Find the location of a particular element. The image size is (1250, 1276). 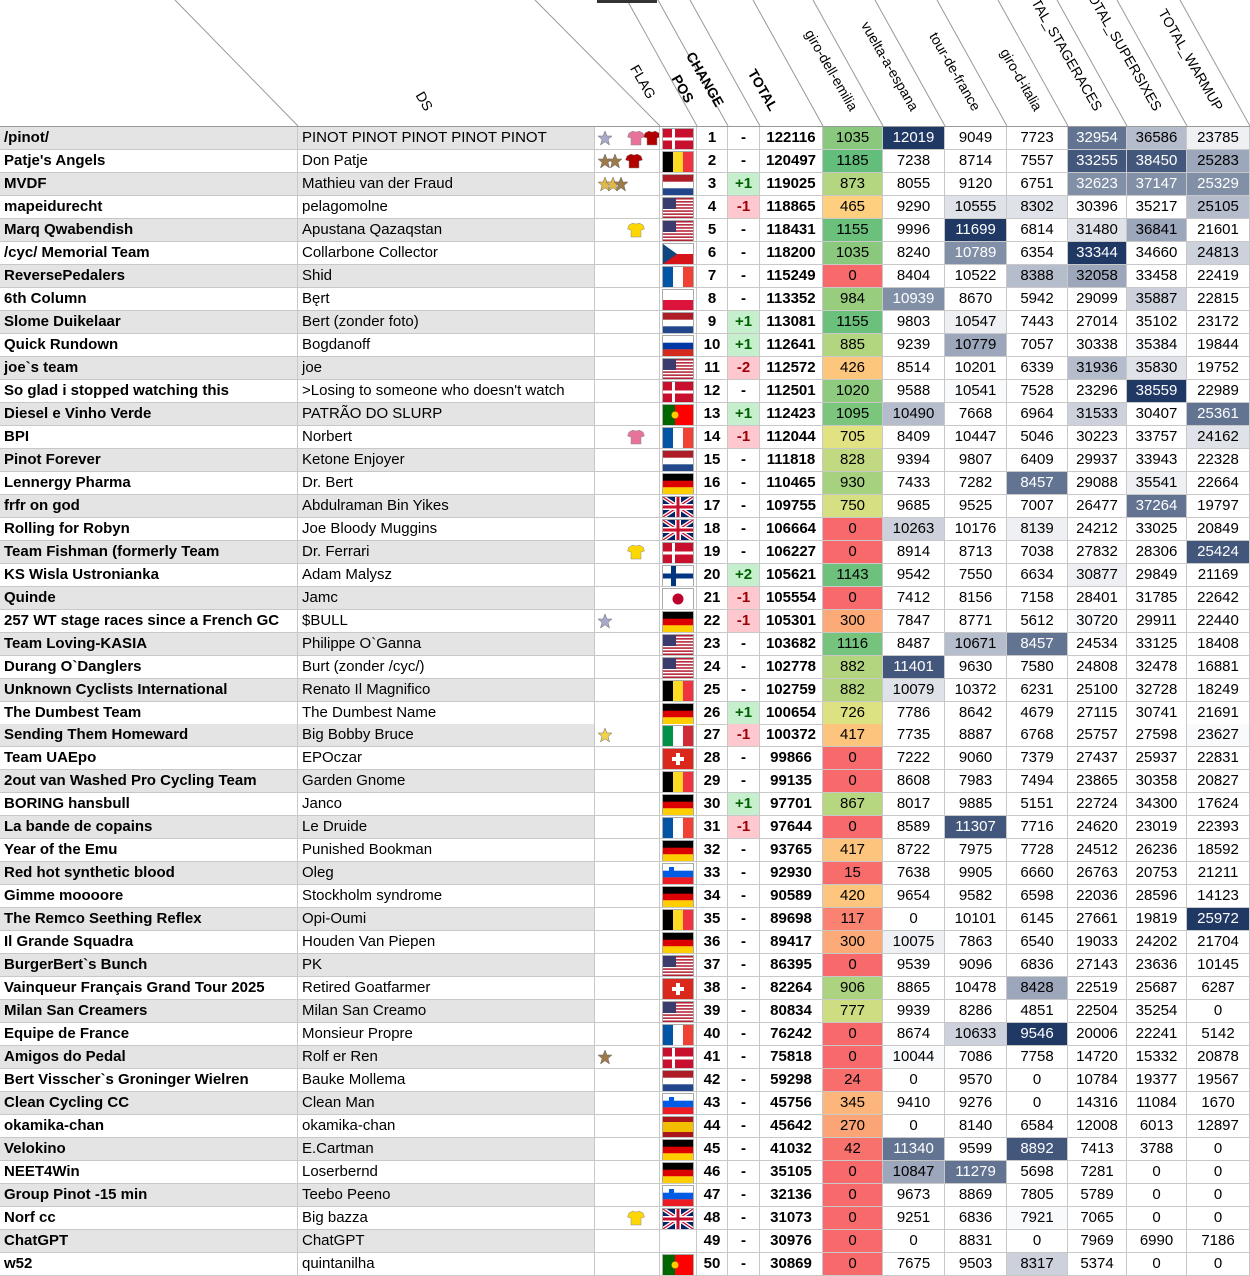

score: 8017 is located at coordinates (914, 805).